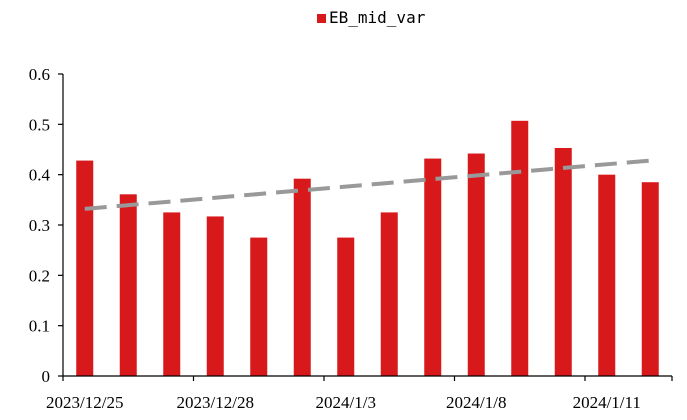  What do you see at coordinates (39, 74) in the screenshot?
I see `y-tick-label-6: 0.6` at bounding box center [39, 74].